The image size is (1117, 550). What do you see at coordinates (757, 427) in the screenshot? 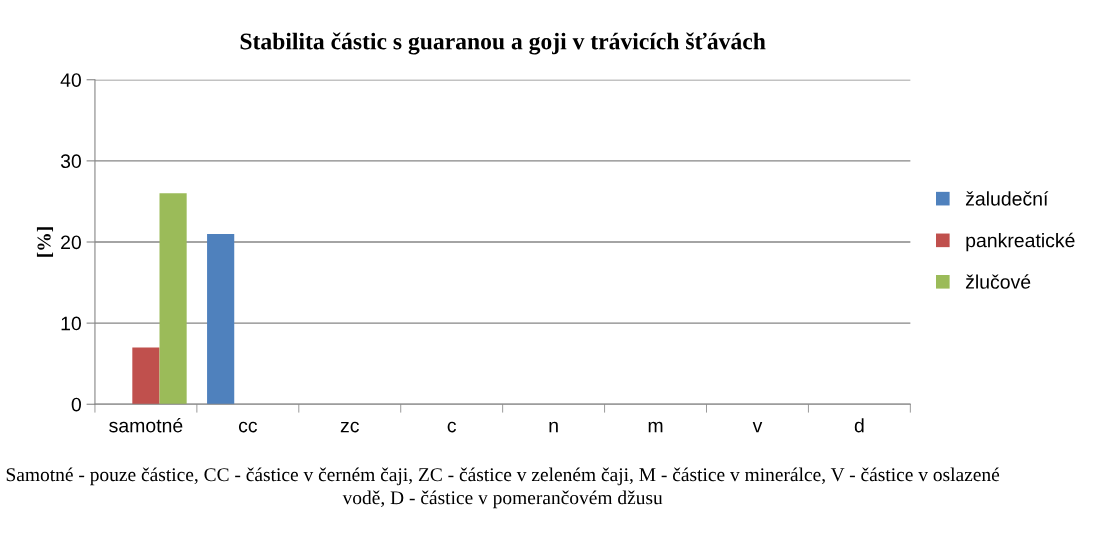
I see `x-tick-label: v` at bounding box center [757, 427].